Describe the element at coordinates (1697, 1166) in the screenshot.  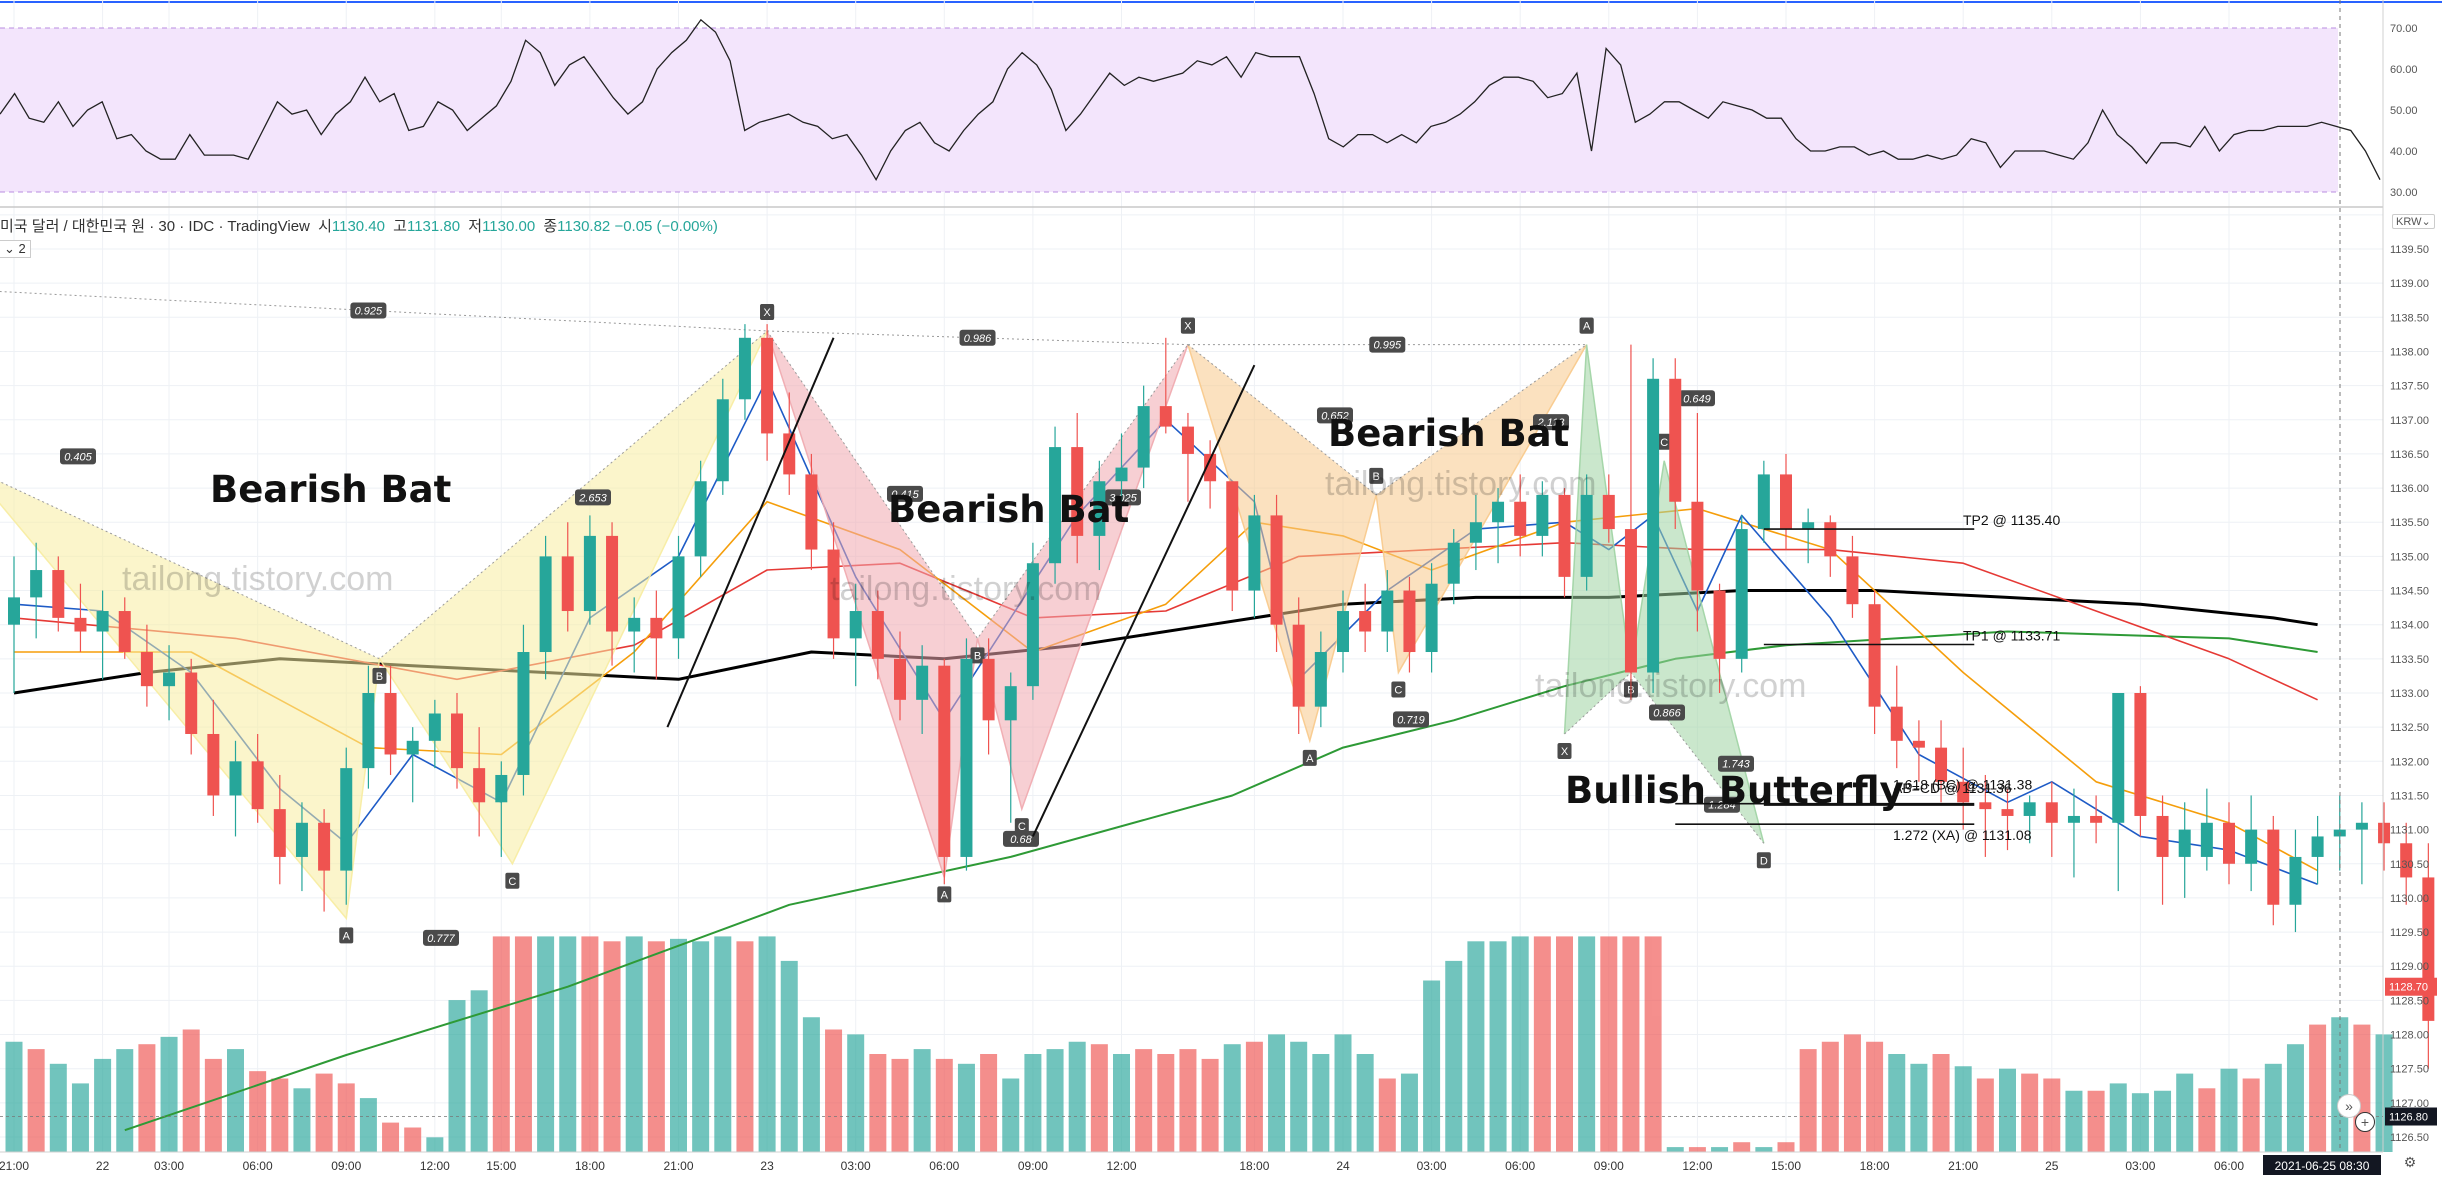
I see `time-tick-label: 12:00` at that location.